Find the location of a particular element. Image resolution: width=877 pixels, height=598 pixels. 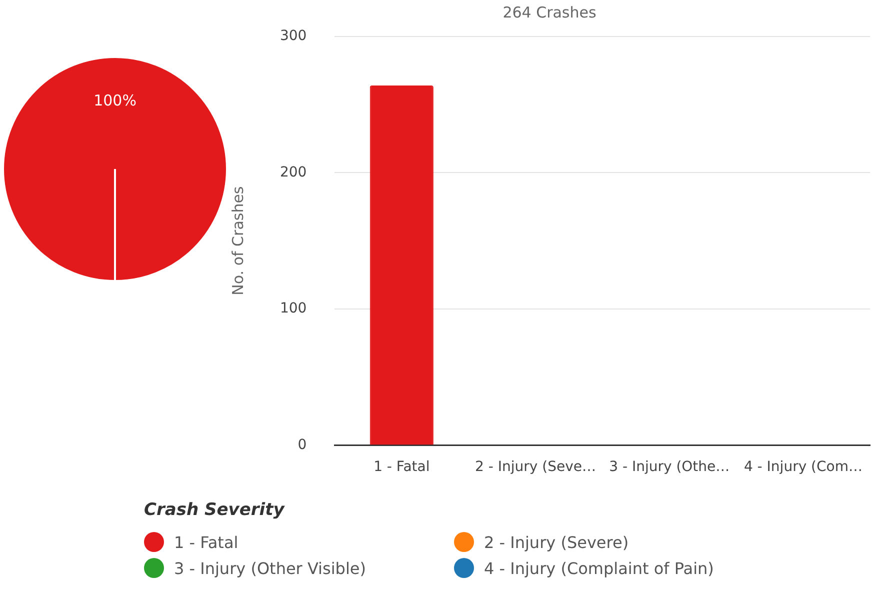

legend-label: 3 - Injury (Other Visible) is located at coordinates (270, 568).